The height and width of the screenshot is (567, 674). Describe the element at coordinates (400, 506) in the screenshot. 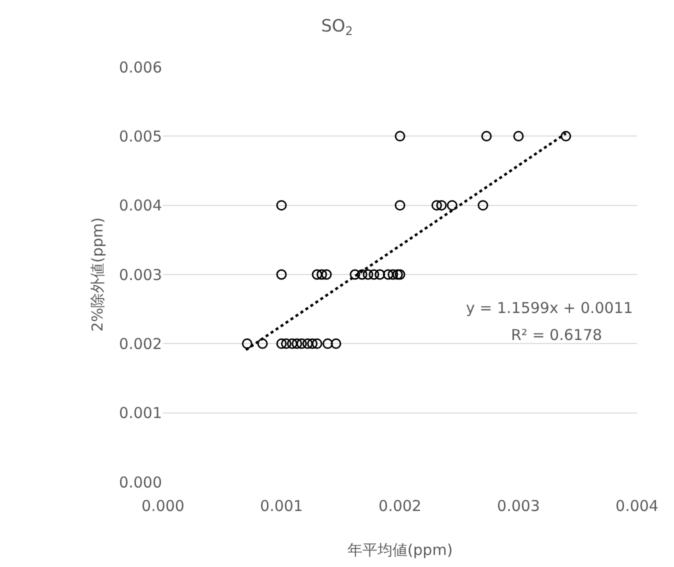

I see `x-tick-label: 0.002` at that location.